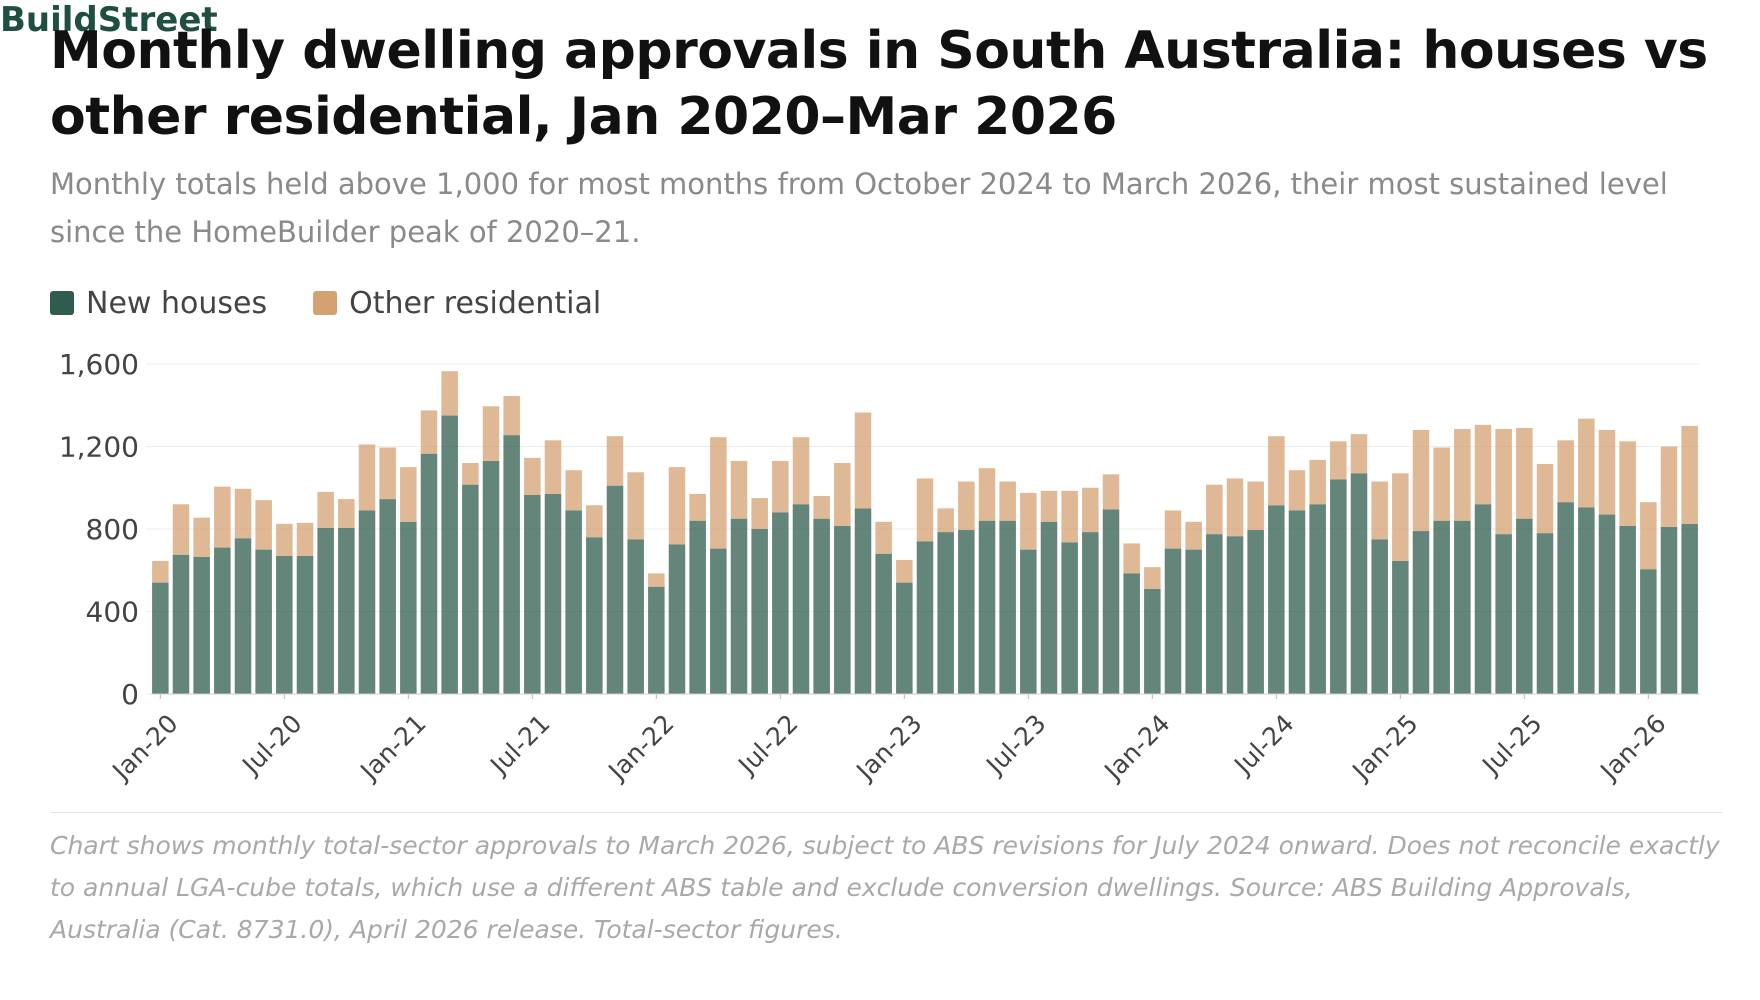  I want to click on x-tick-label: Jul-25, so click(1511, 745).